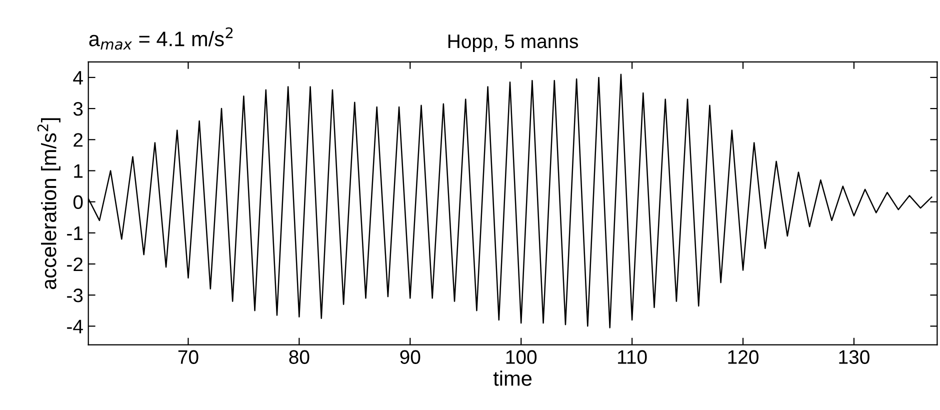 The image size is (940, 410). Describe the element at coordinates (521, 357) in the screenshot. I see `x-tick-label: 100` at that location.